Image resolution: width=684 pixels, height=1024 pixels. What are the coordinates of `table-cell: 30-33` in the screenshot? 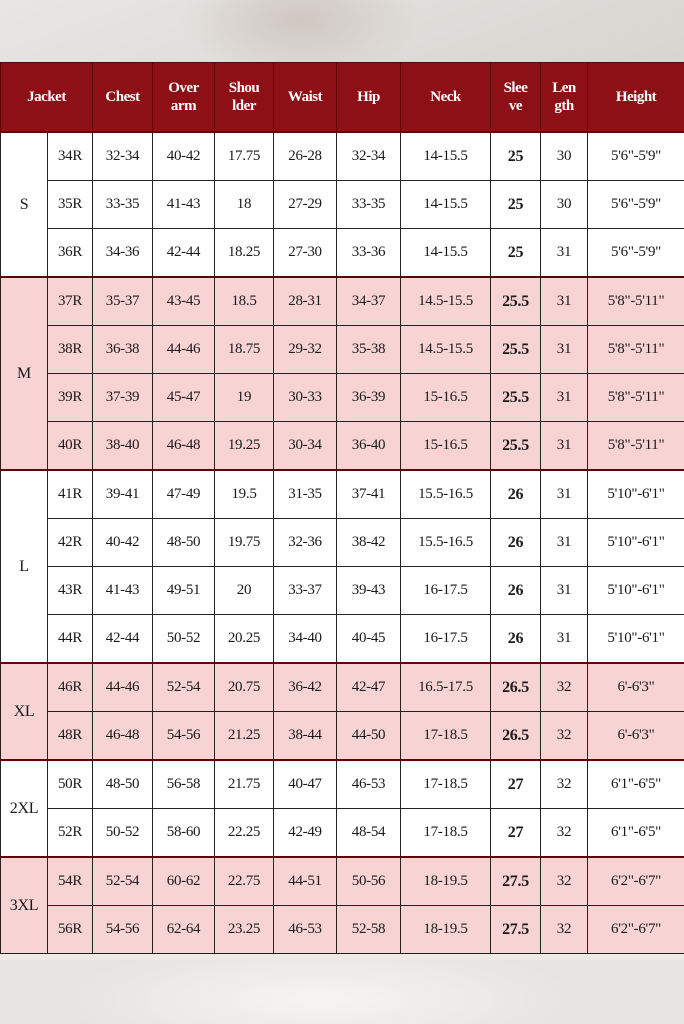 It's located at (305, 397).